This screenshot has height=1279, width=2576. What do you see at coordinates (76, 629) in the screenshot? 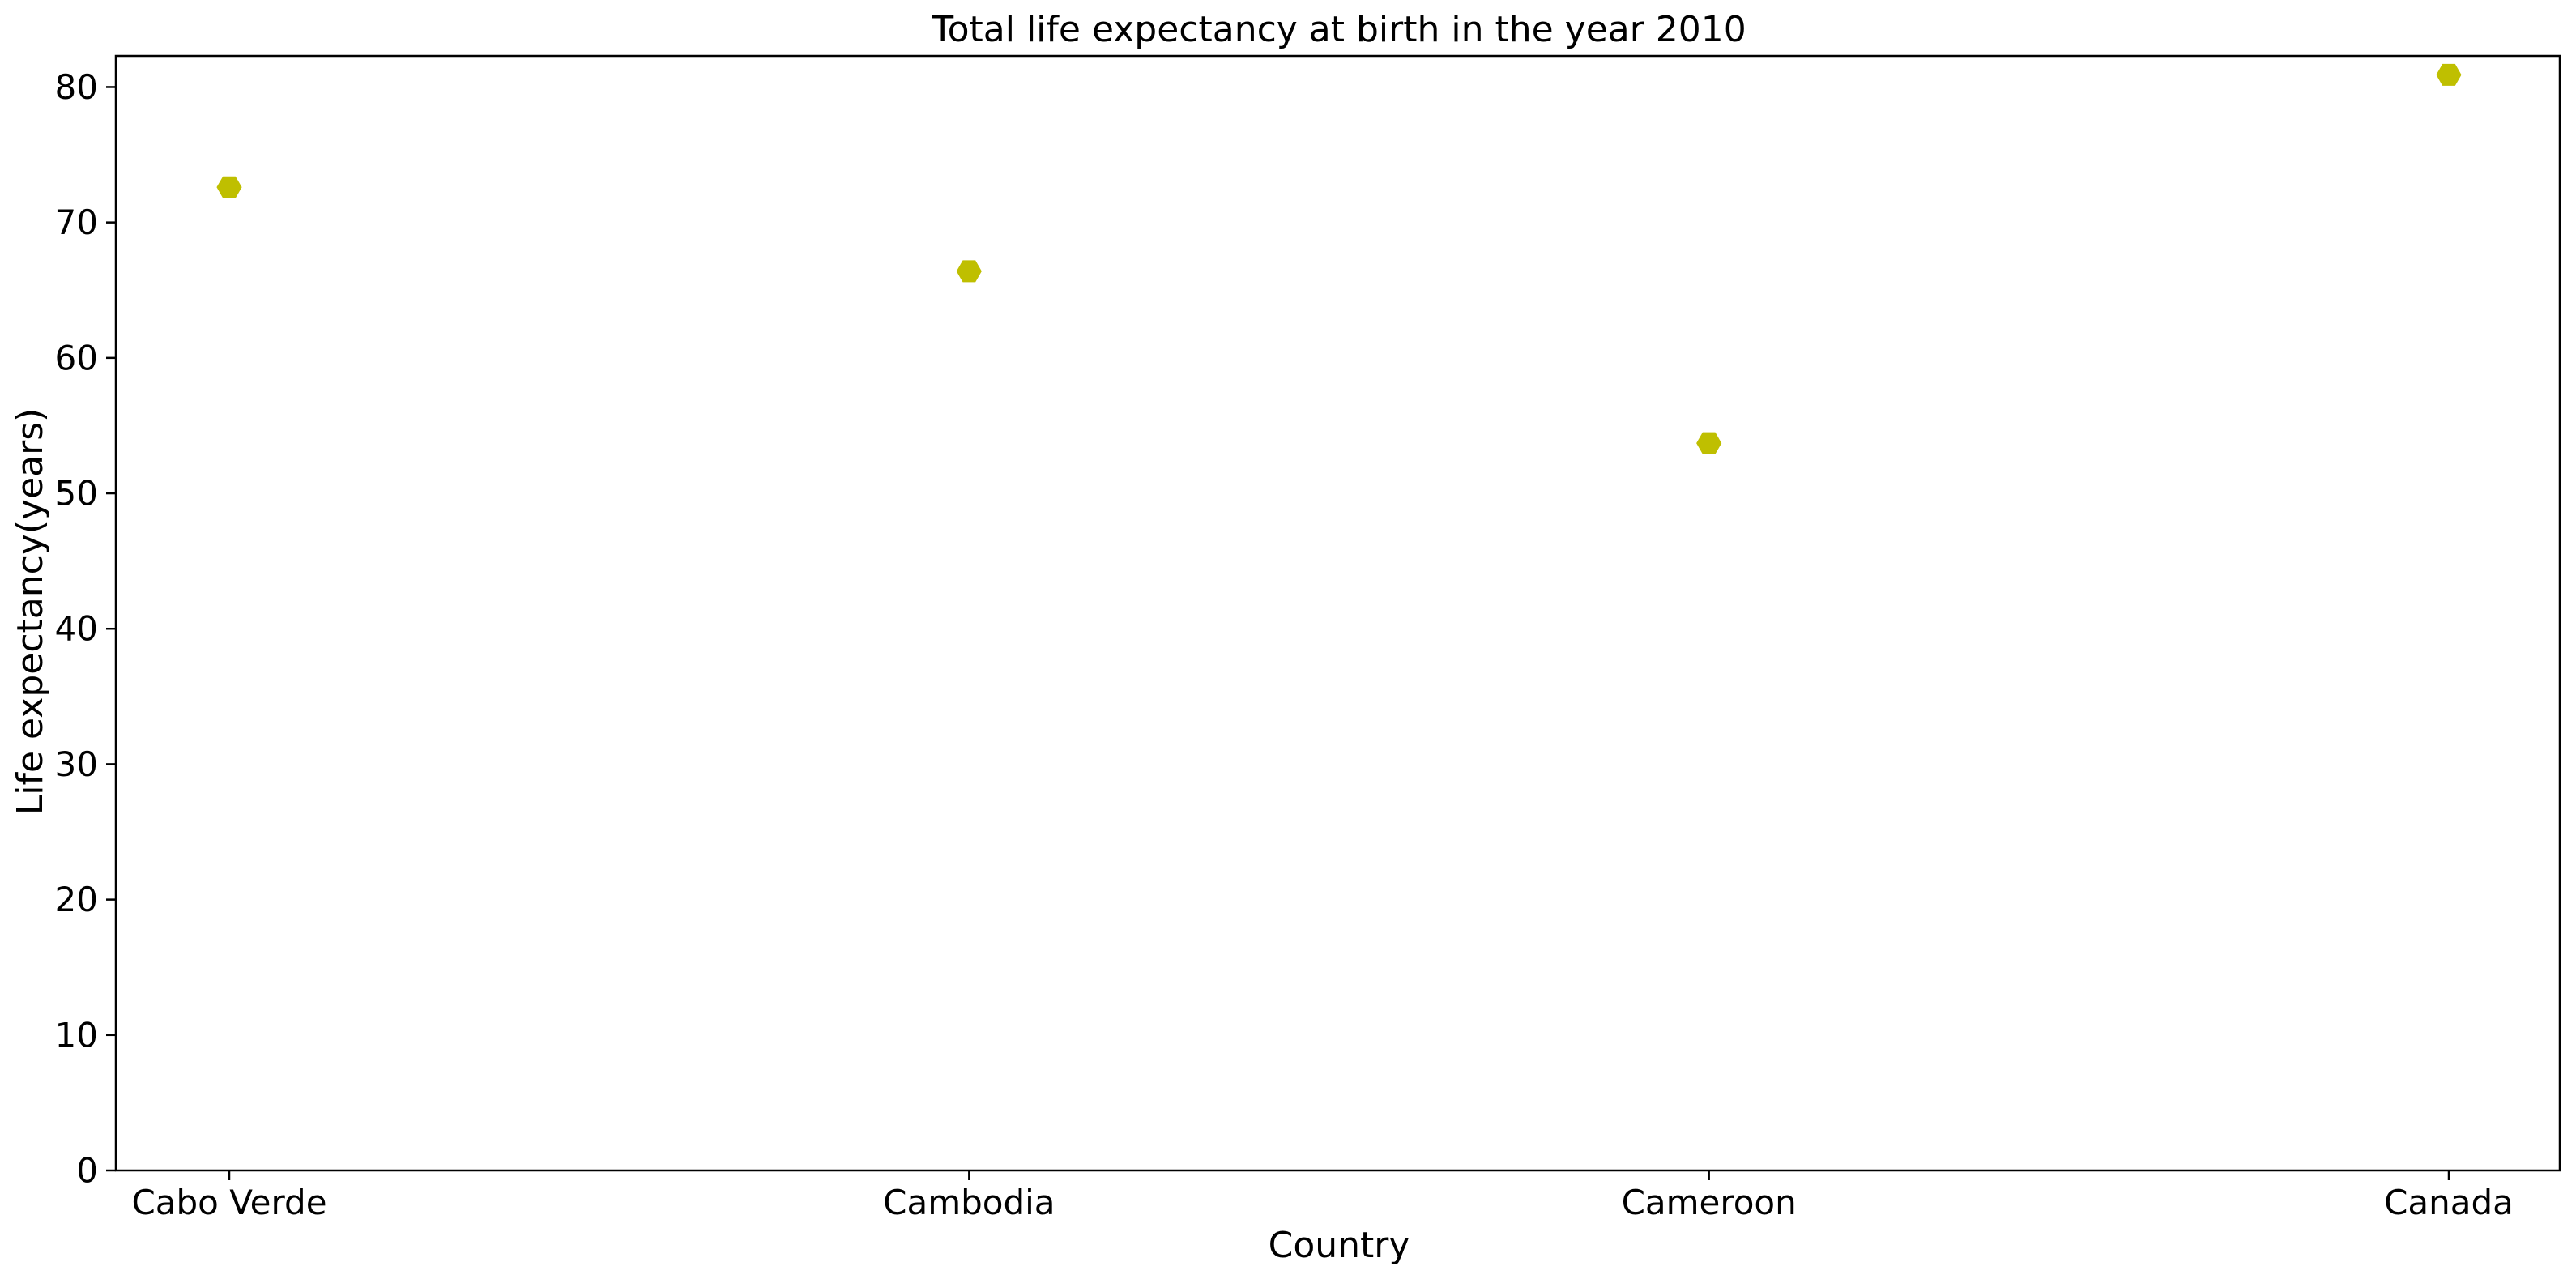
I see `y-tick-label: 40` at bounding box center [76, 629].